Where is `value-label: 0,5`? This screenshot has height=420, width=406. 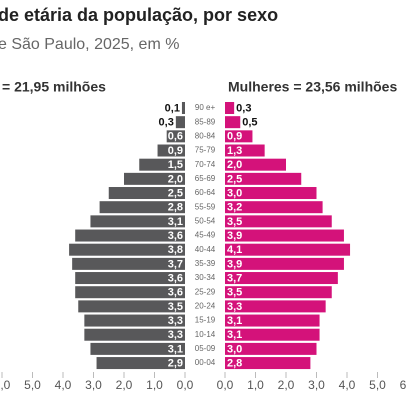
value-label: 0,5 is located at coordinates (249, 123).